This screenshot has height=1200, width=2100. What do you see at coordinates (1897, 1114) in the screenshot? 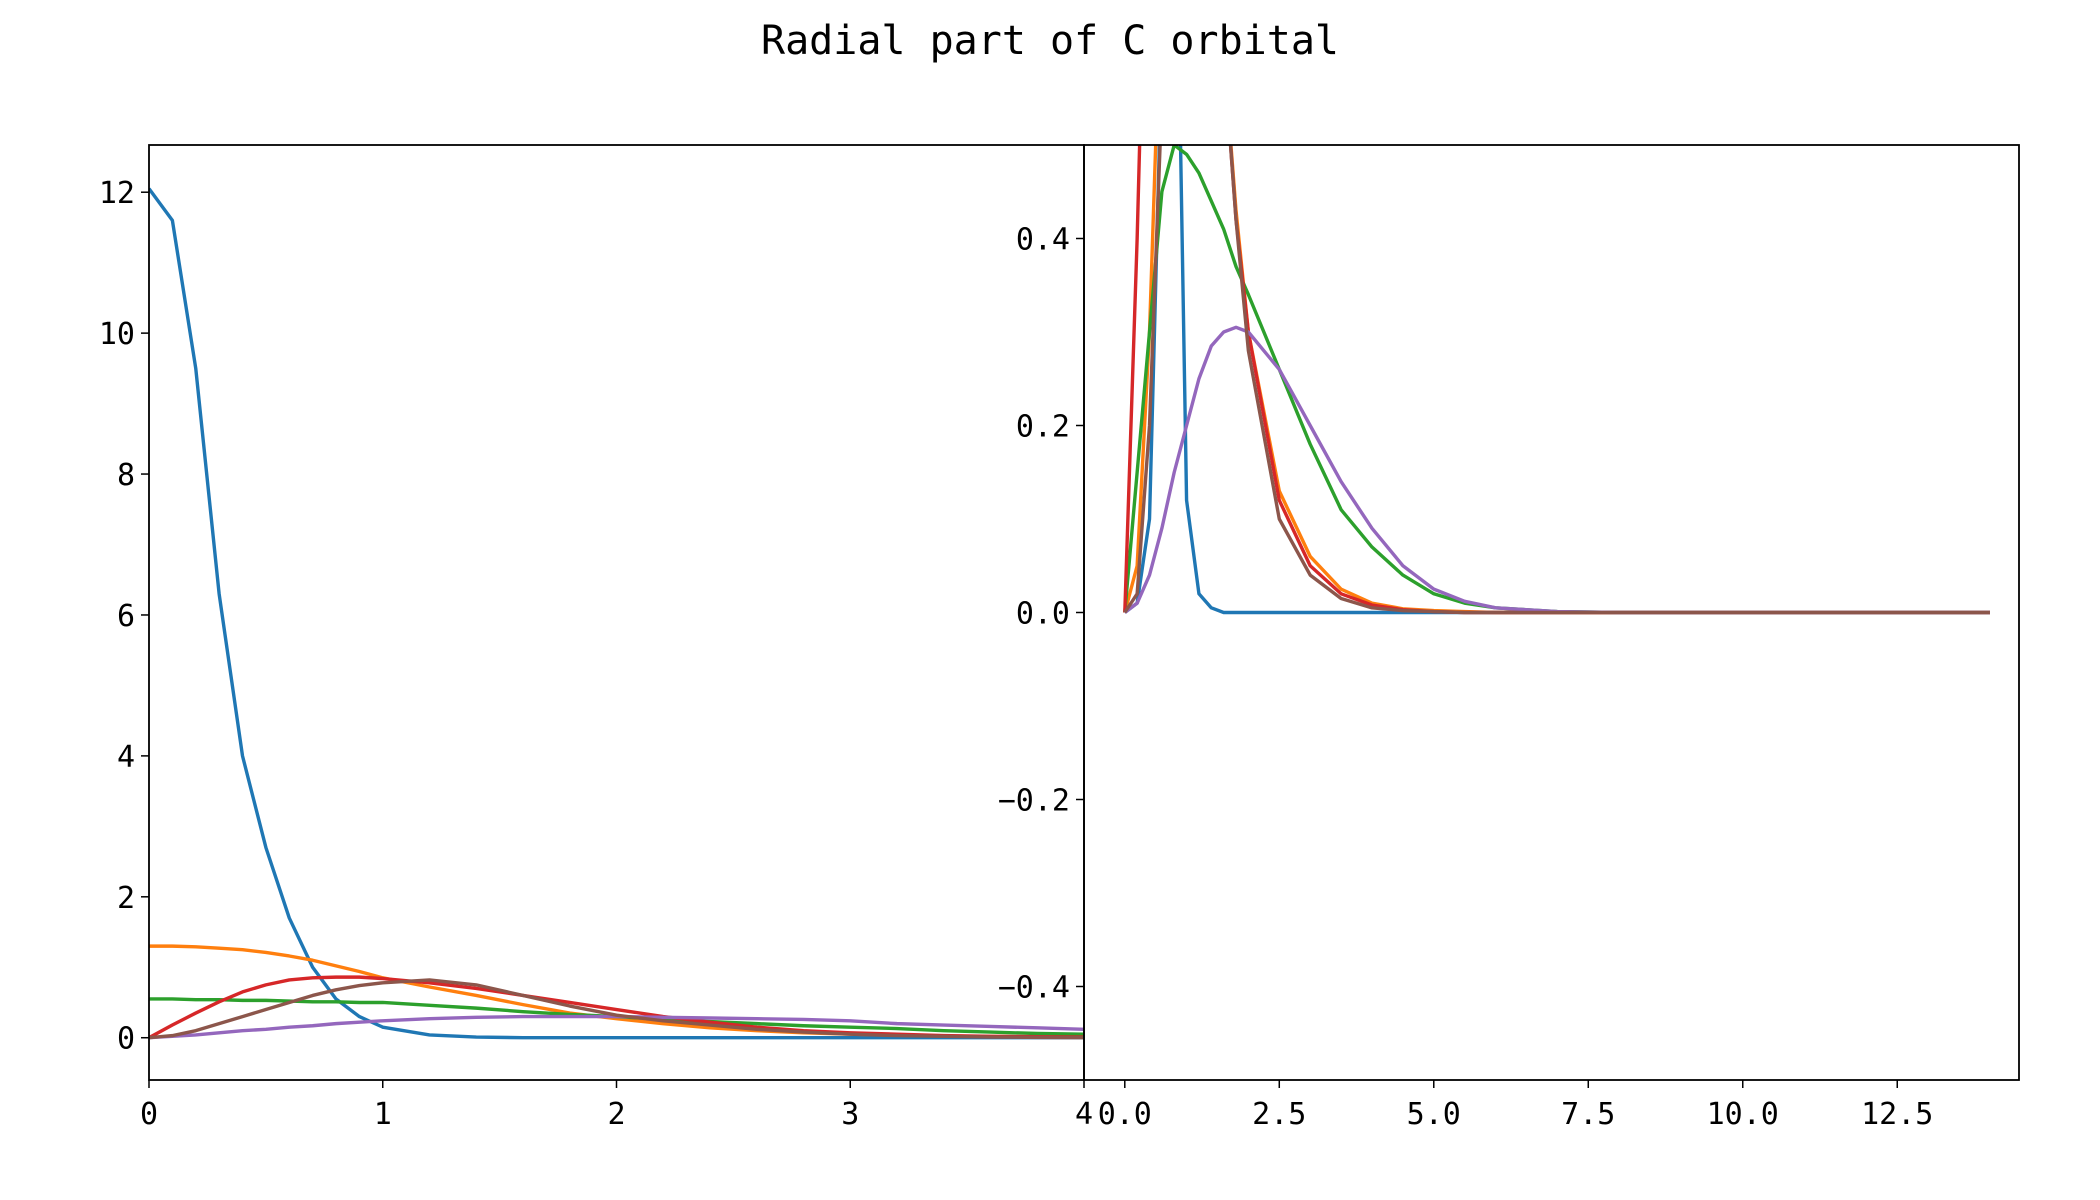
I see `x-tick-label: 12.5` at bounding box center [1897, 1114].